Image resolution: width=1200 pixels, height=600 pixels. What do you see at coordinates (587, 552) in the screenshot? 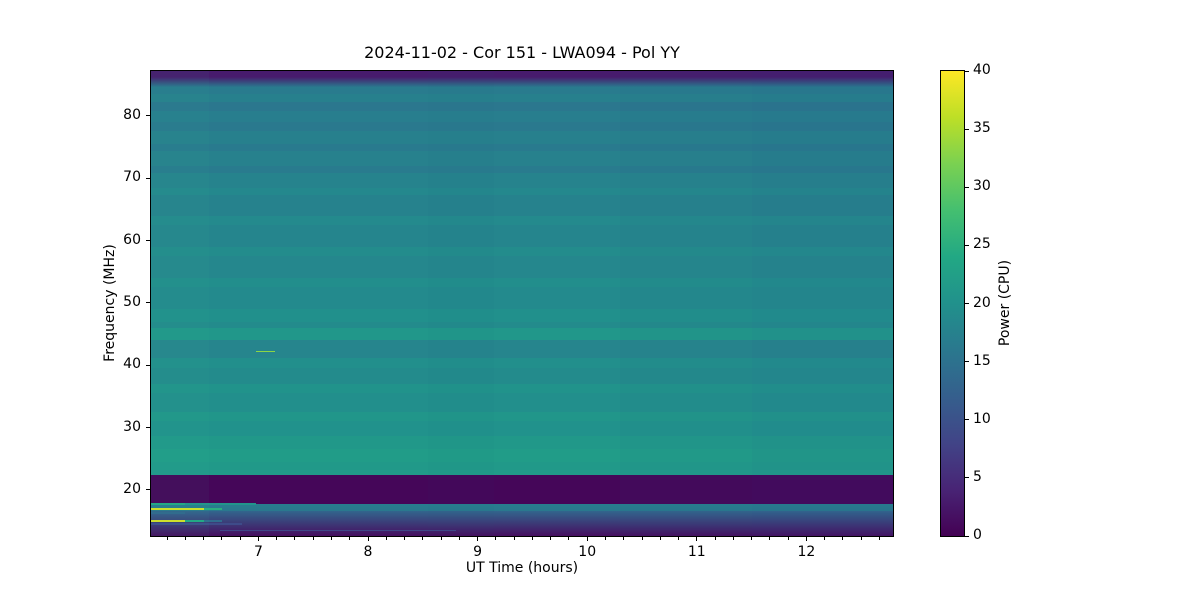
I see `x-tick-label: 10` at bounding box center [587, 552].